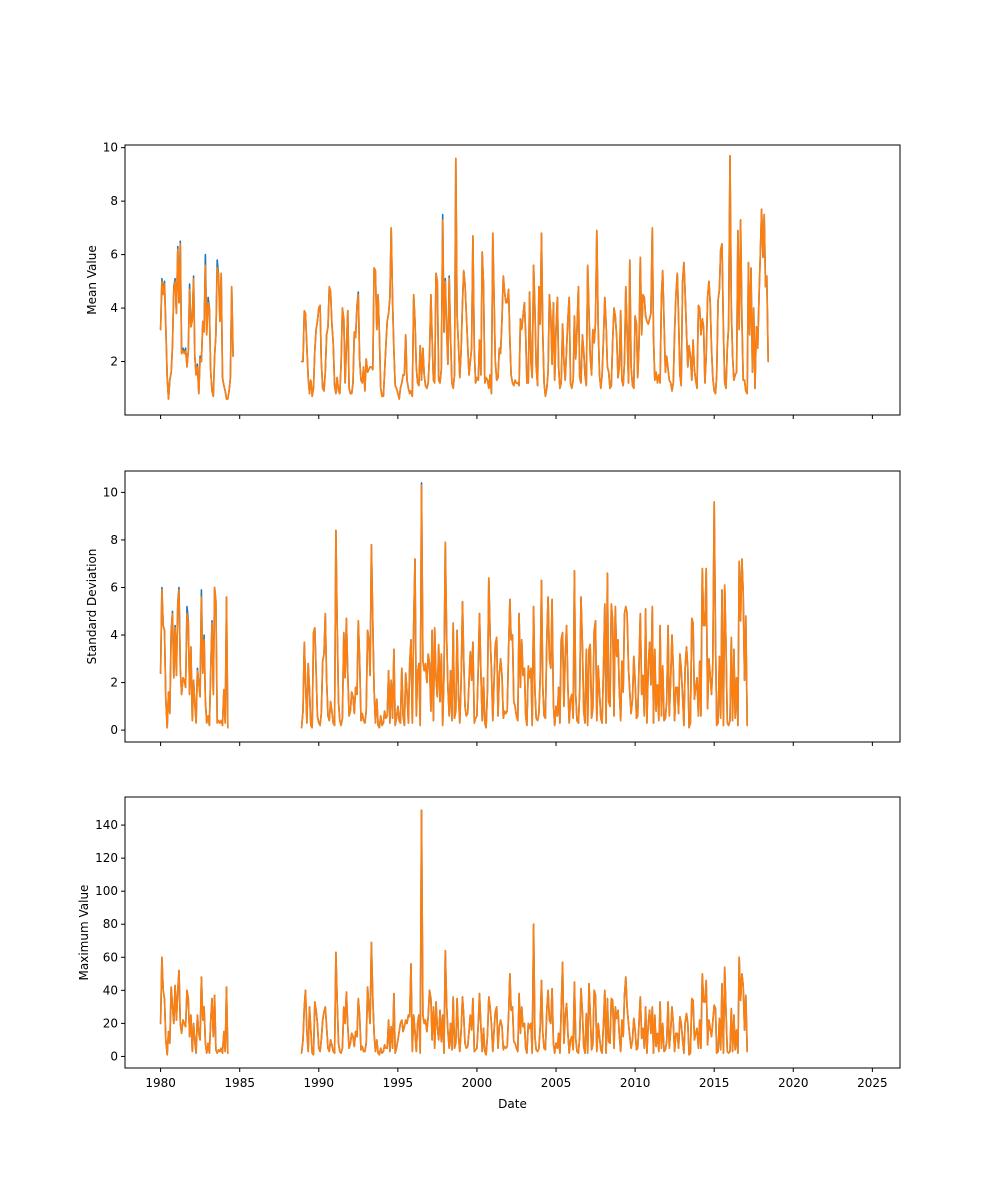 This screenshot has width=1000, height=1200. What do you see at coordinates (110, 924) in the screenshot?
I see `y-tick-label: 80` at bounding box center [110, 924].